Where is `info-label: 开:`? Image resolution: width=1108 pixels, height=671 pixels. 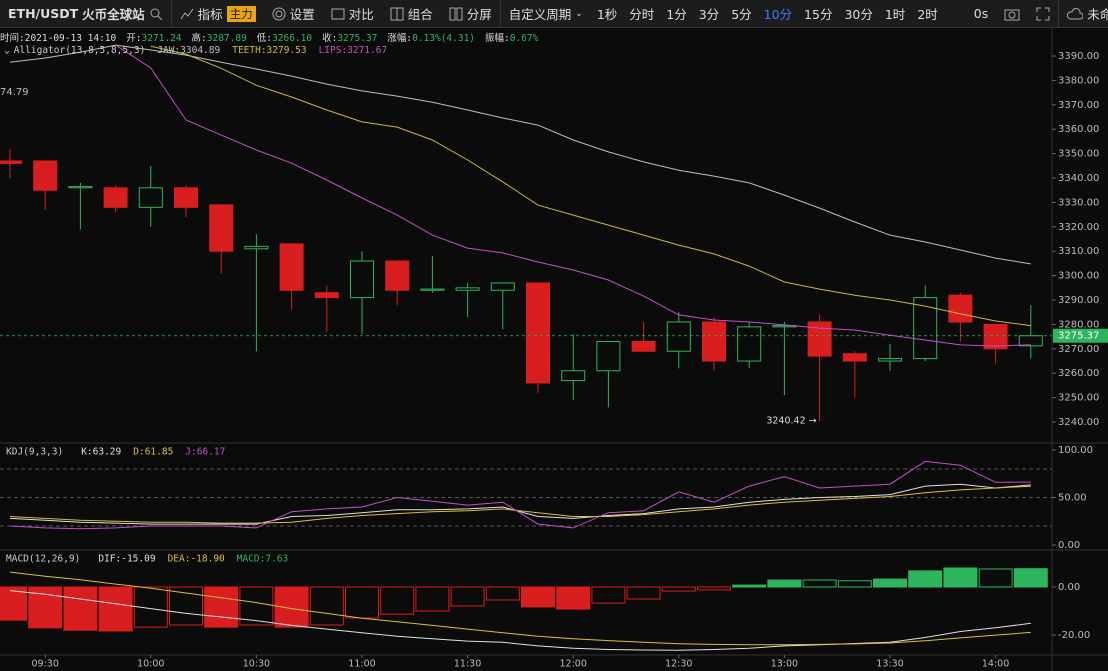
info-label: 开: is located at coordinates (134, 38).